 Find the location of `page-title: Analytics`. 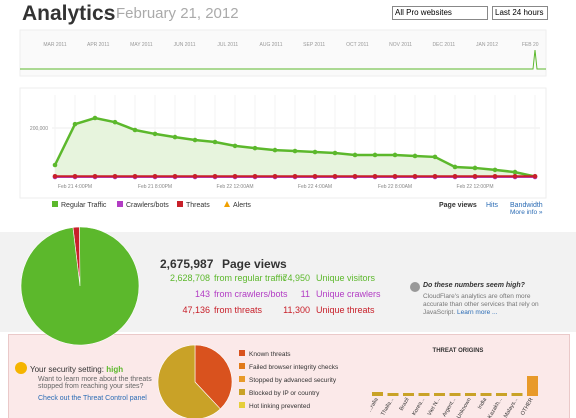

page-title: Analytics is located at coordinates (69, 13).